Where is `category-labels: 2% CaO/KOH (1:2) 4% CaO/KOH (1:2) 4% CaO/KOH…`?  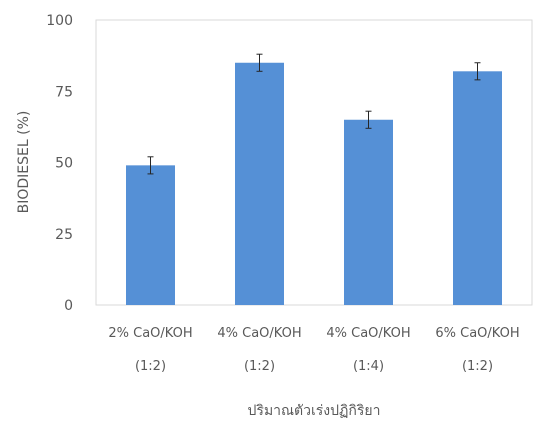
category-labels: 2% CaO/KOH (1:2) 4% CaO/KOH (1:2) 4% CaO/KOH… is located at coordinates (313, 350).